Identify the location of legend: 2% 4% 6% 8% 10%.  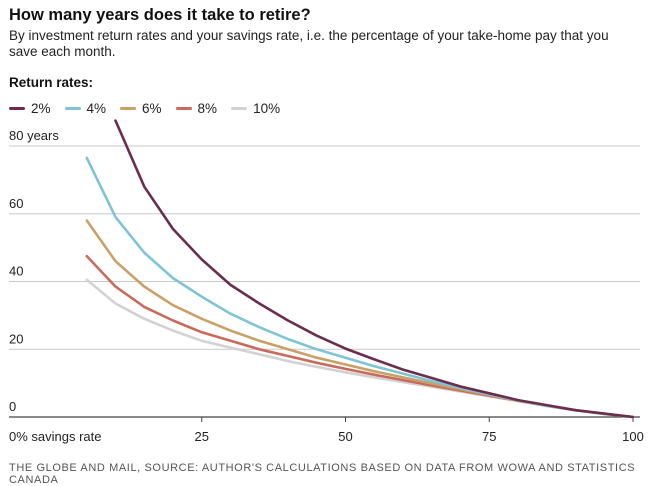
(151, 108).